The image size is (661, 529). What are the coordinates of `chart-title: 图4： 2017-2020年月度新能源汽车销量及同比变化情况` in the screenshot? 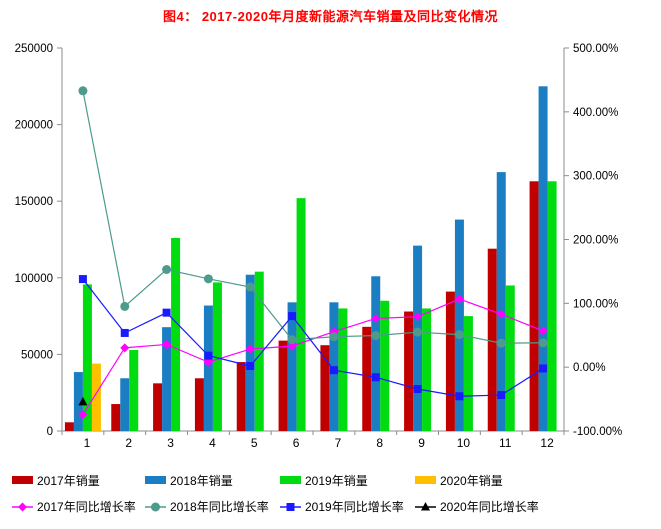 It's located at (330, 16).